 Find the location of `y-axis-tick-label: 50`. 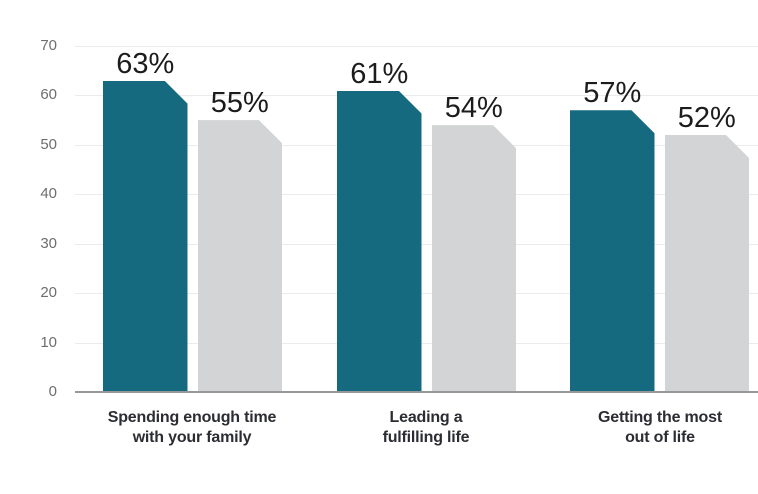

y-axis-tick-label: 50 is located at coordinates (48, 144).